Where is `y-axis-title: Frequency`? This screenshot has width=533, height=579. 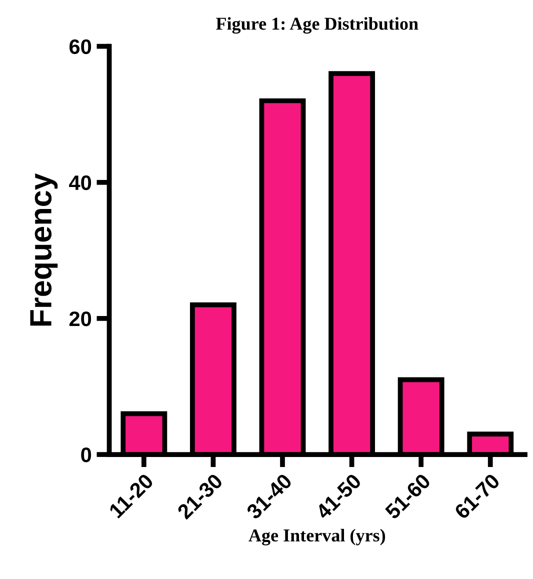 y-axis-title: Frequency is located at coordinates (44, 249).